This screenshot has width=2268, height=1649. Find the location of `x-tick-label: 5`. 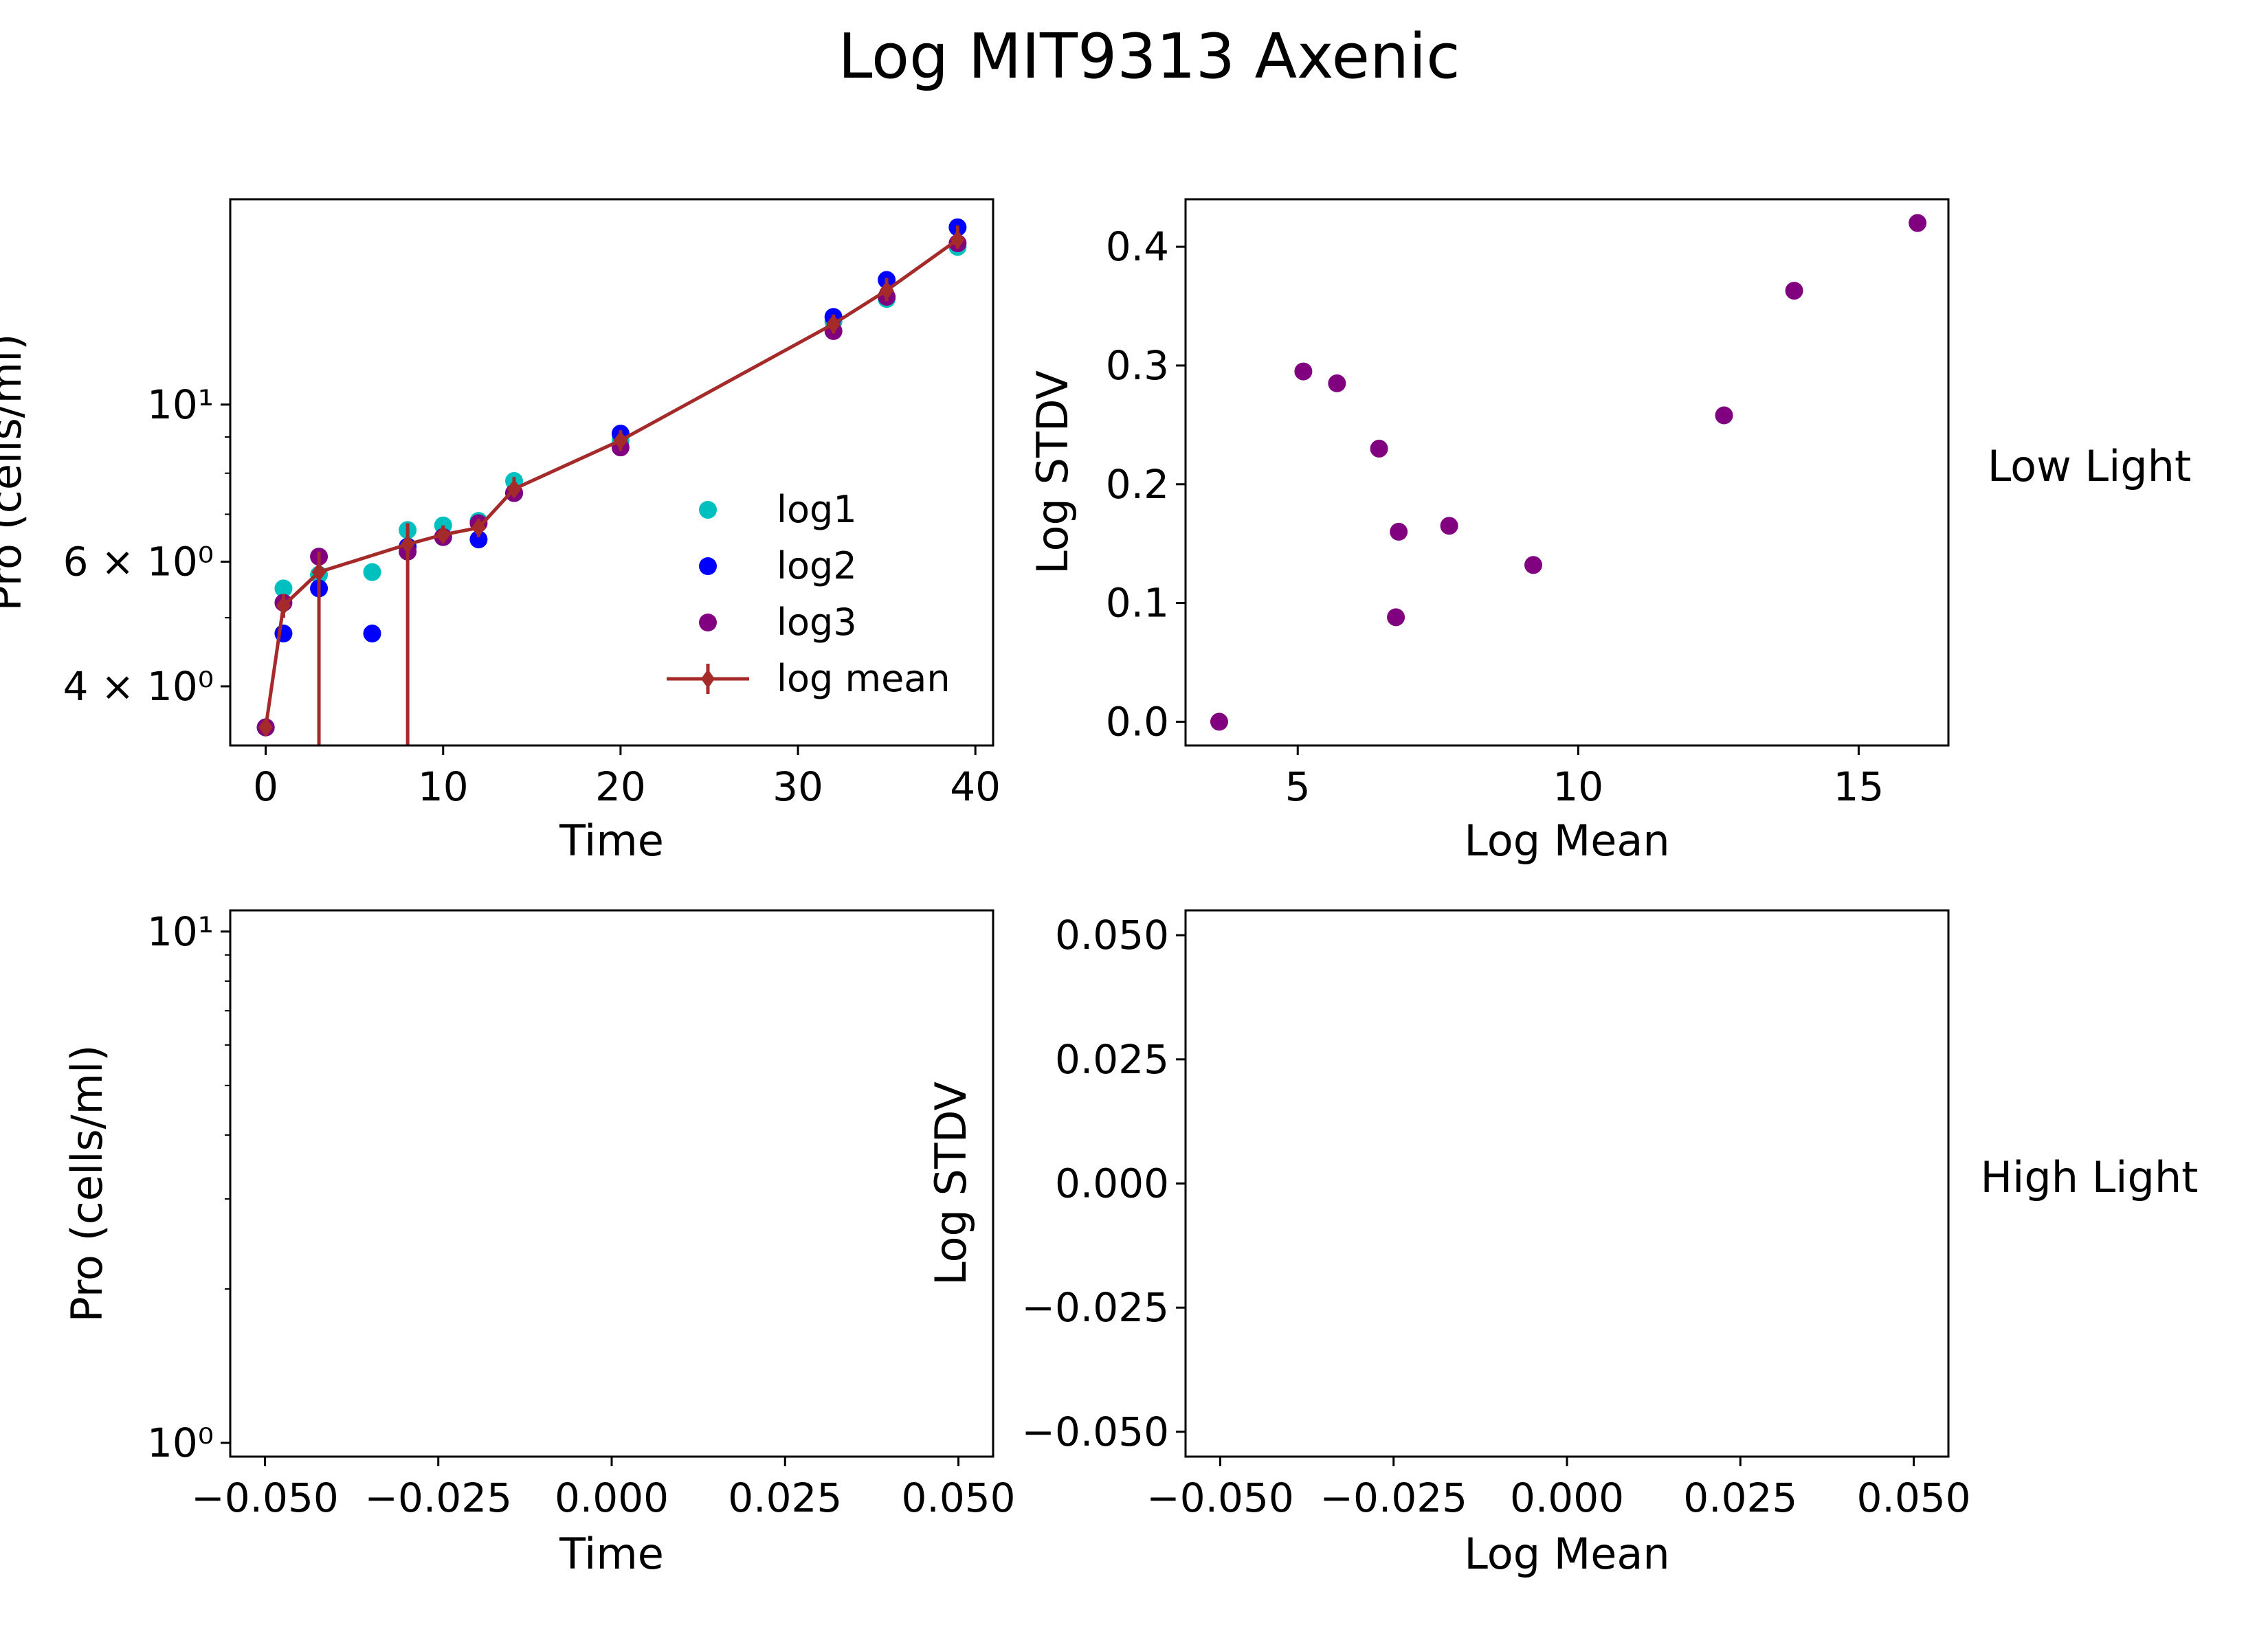

x-tick-label: 5 is located at coordinates (1298, 786).